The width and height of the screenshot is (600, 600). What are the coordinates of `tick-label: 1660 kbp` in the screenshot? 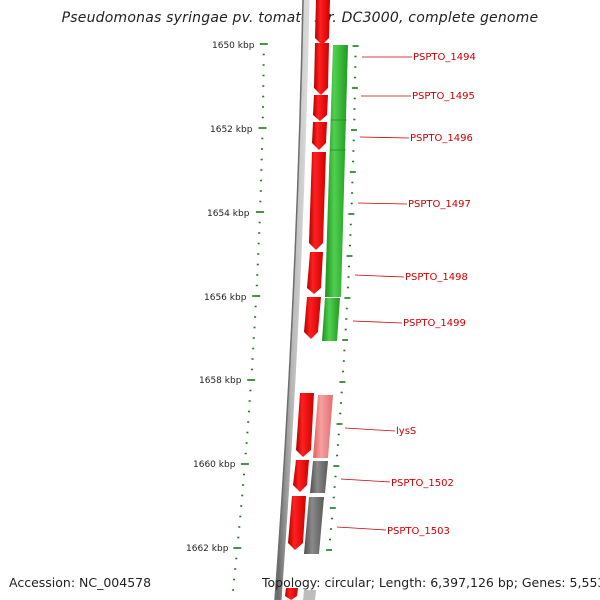 It's located at (214, 465).